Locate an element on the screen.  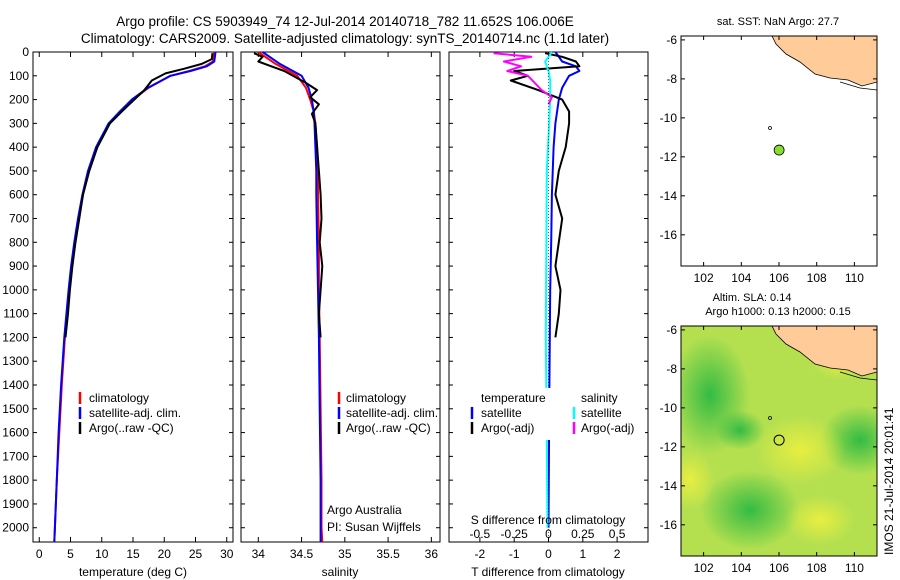
x-tick-label: -1 is located at coordinates (514, 554).